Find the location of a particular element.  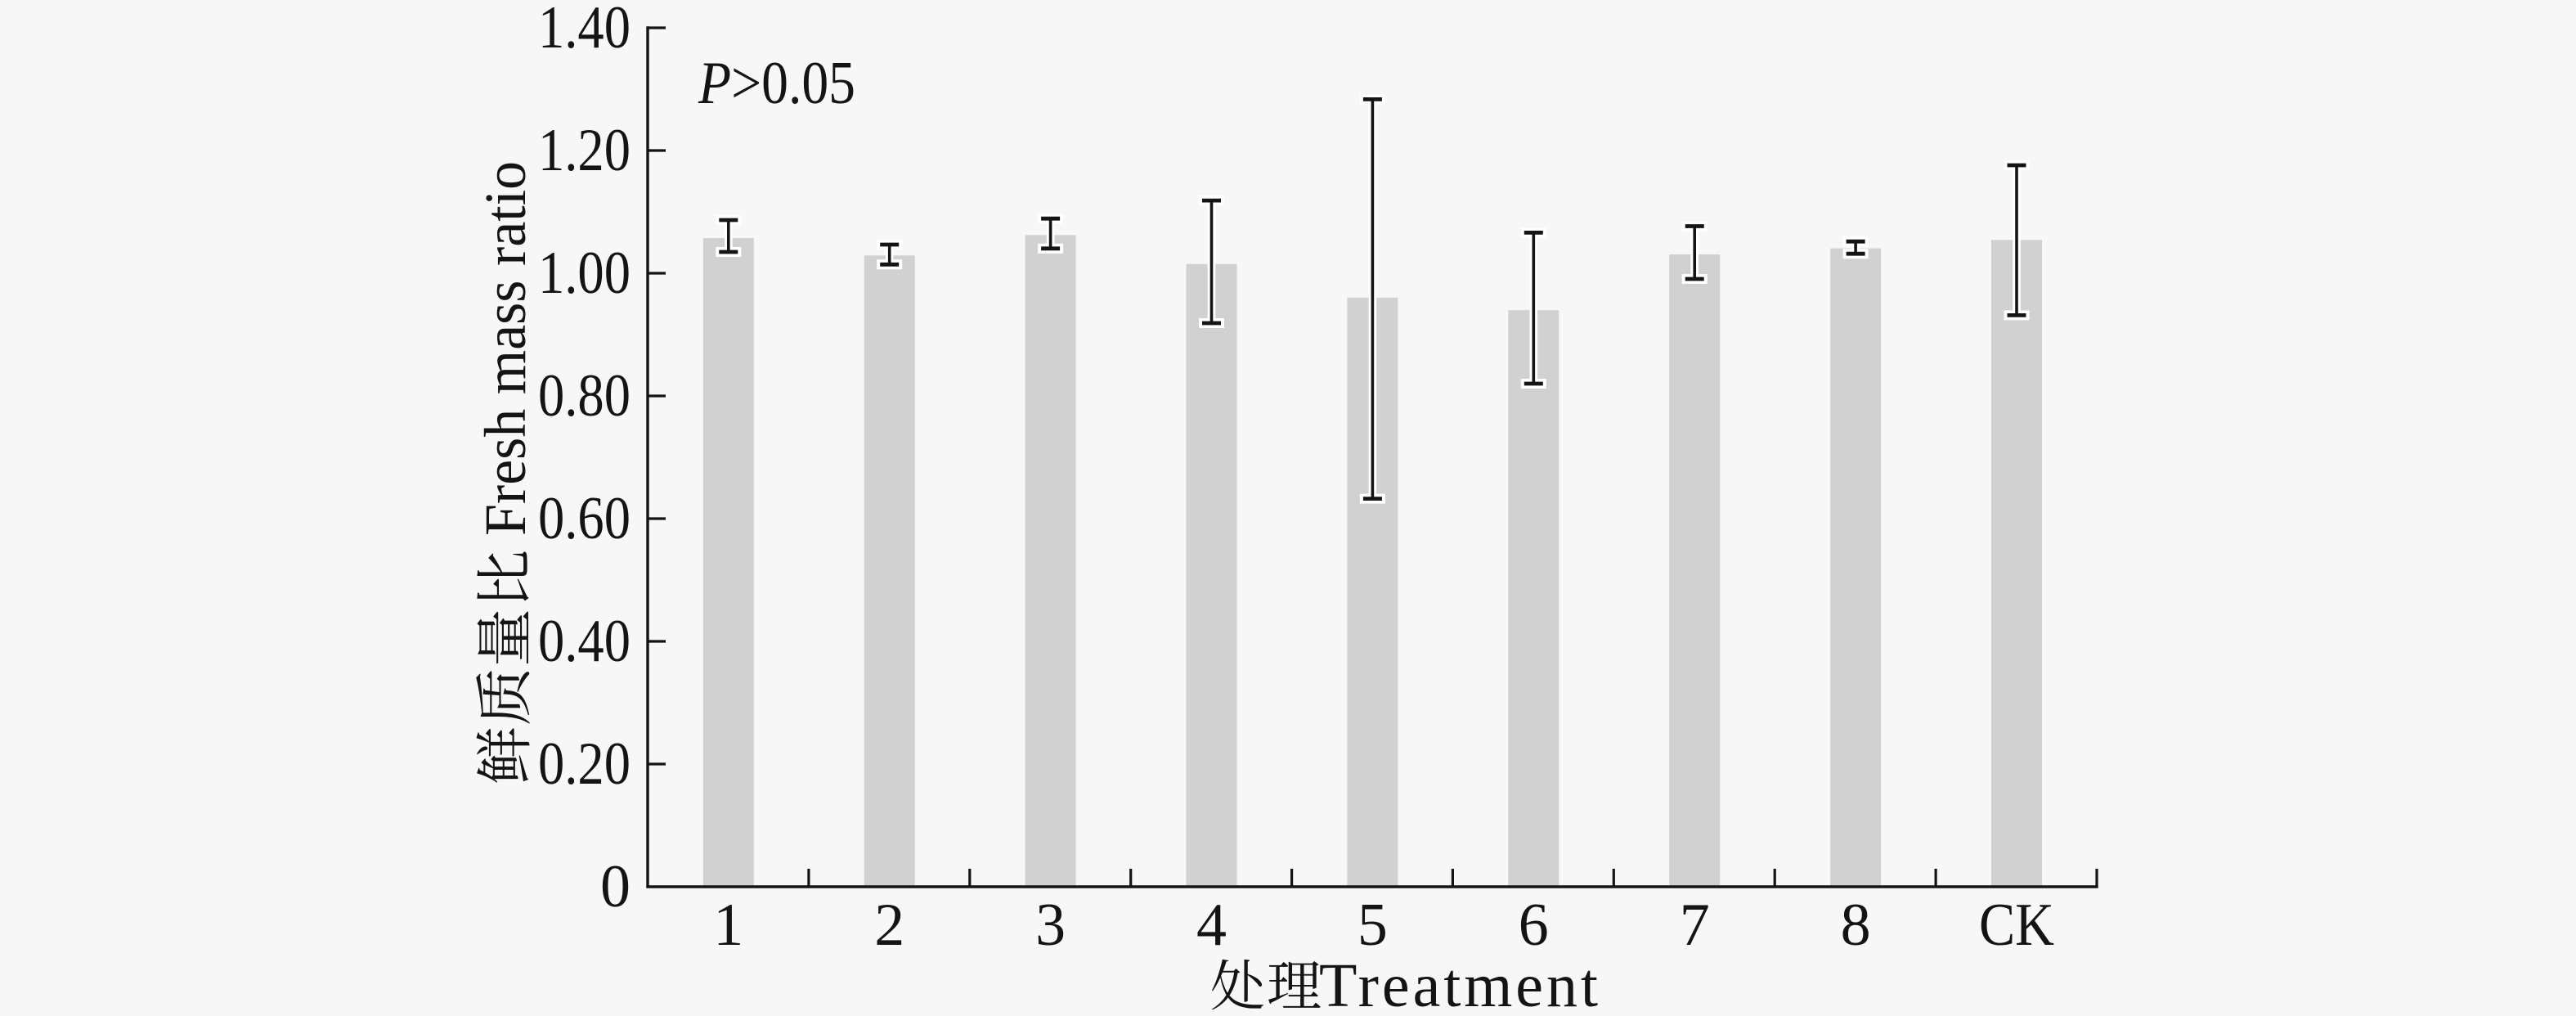

svg-text: 8 is located at coordinates (1856, 925).